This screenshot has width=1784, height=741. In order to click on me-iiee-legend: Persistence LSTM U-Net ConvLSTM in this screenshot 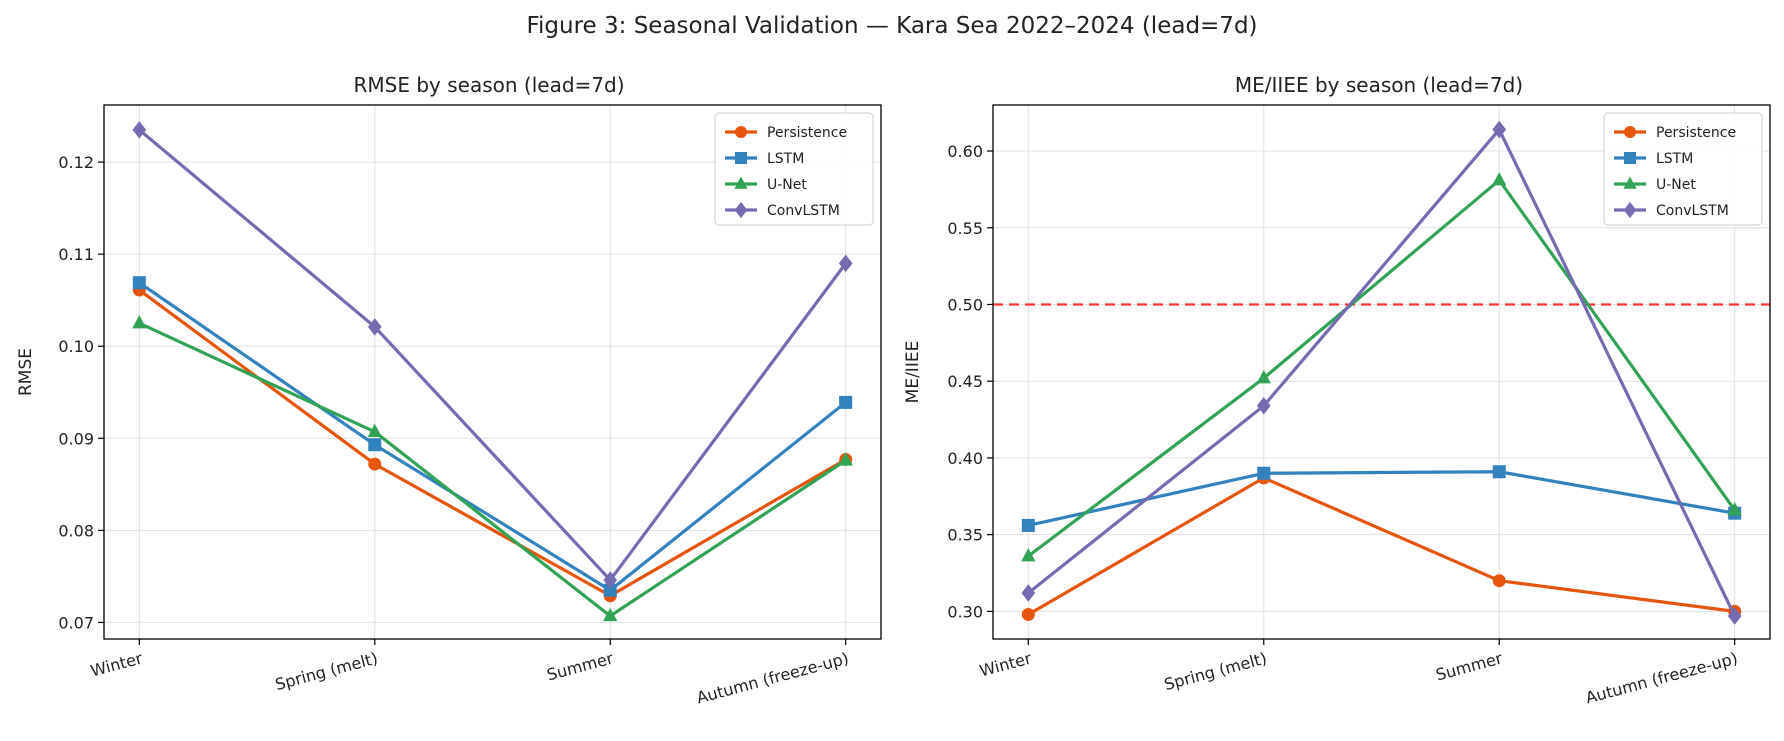, I will do `click(1683, 169)`.